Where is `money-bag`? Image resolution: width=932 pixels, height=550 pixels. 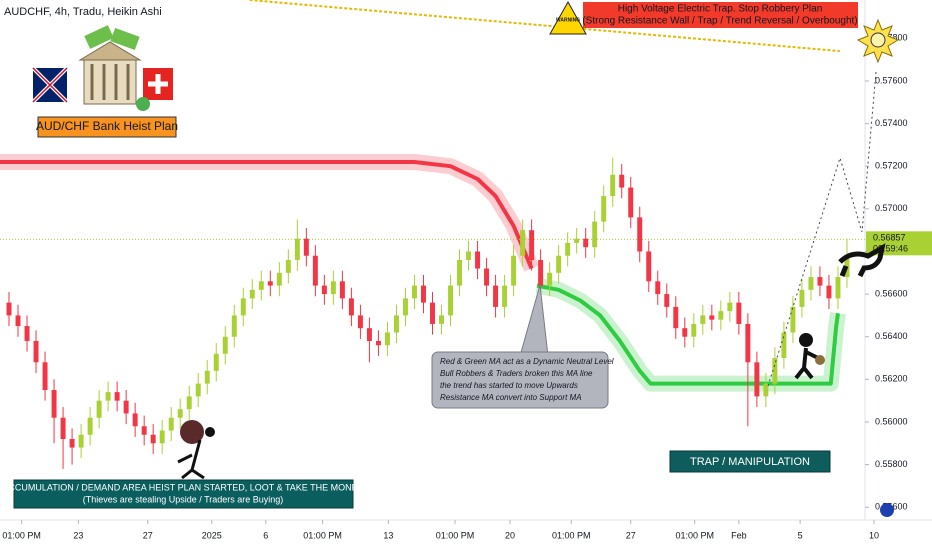 money-bag is located at coordinates (820, 360).